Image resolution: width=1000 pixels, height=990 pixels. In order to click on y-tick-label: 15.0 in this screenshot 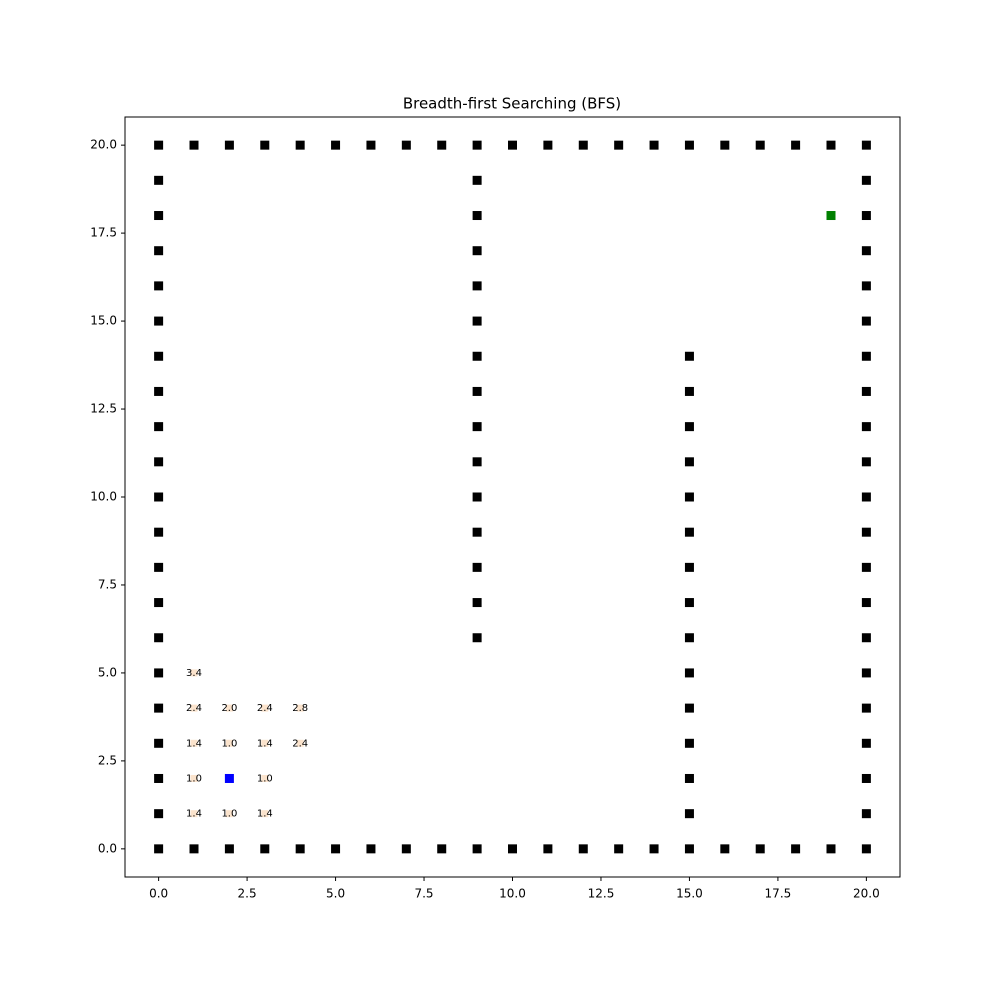, I will do `click(103, 321)`.